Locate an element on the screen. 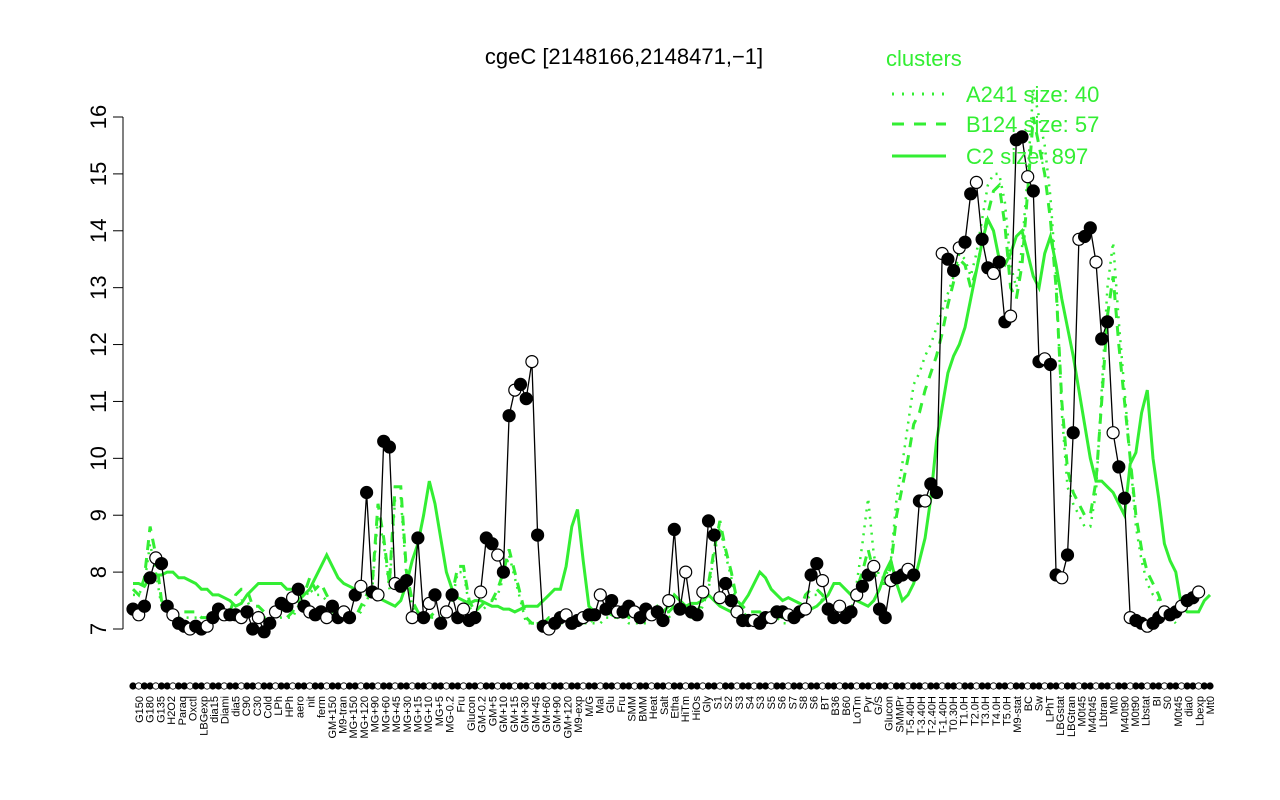 The image size is (1280, 800). x-tick-label: S7 is located at coordinates (793, 702).